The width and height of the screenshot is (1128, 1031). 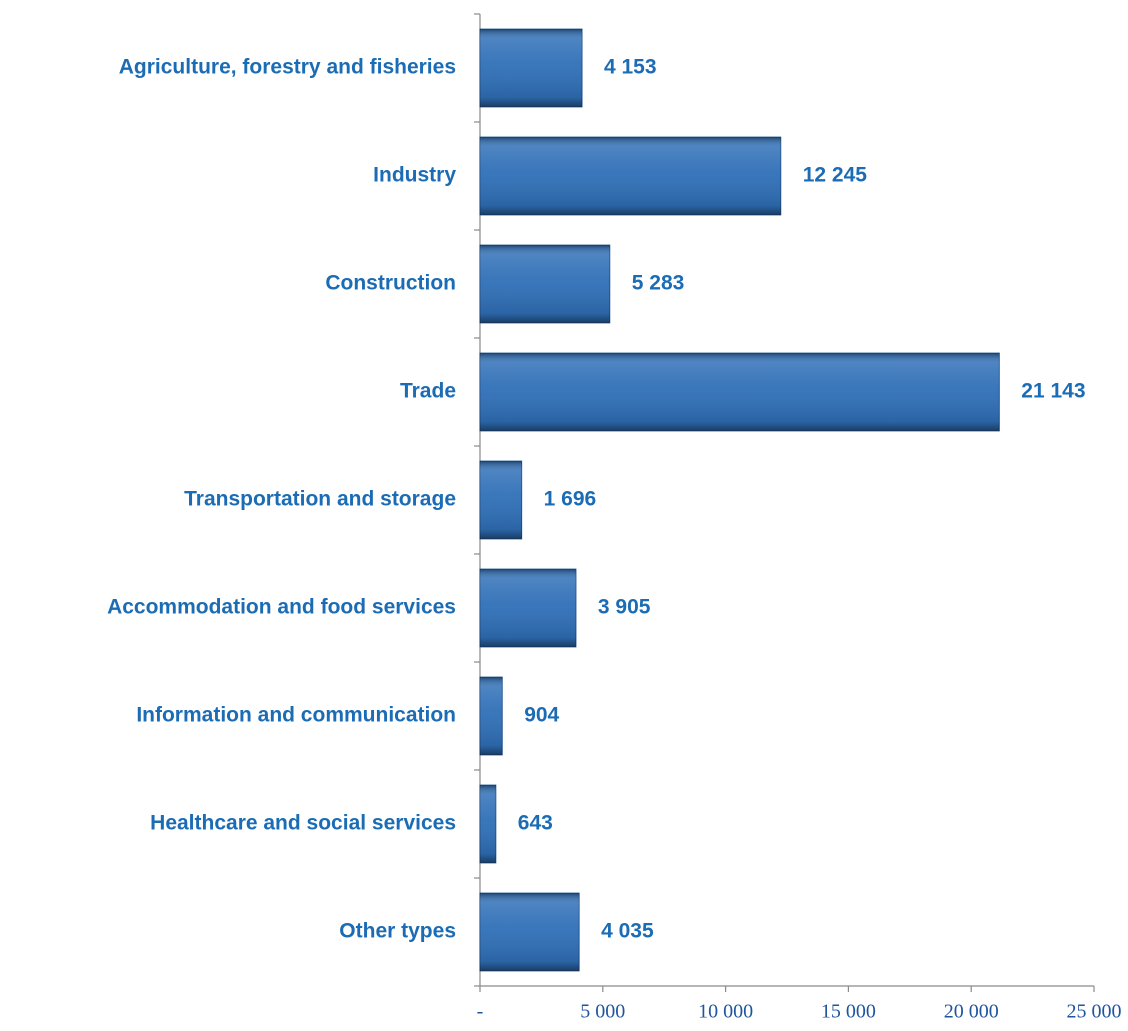 What do you see at coordinates (320, 499) in the screenshot?
I see `category-label: Transportation and storage` at bounding box center [320, 499].